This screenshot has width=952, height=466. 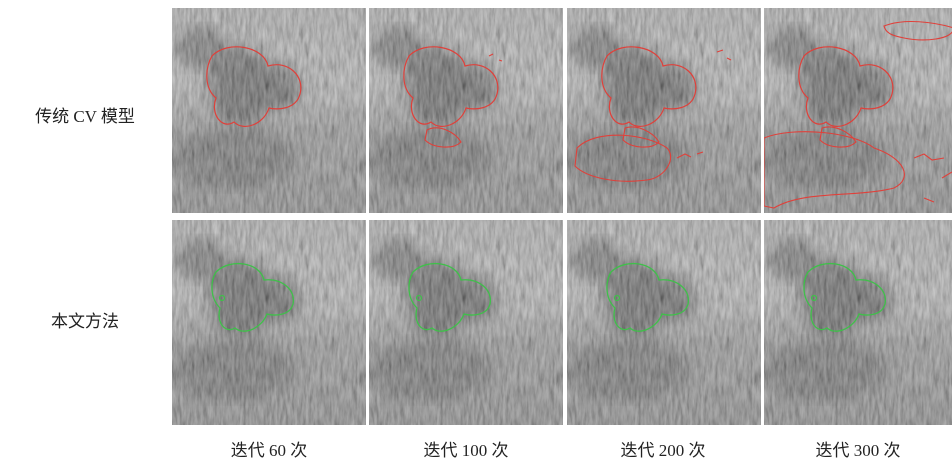 What do you see at coordinates (566, 450) in the screenshot?
I see `column-labels: 迭代 60 次 迭代 100 次 迭代 200 次 迭代 300 次` at bounding box center [566, 450].